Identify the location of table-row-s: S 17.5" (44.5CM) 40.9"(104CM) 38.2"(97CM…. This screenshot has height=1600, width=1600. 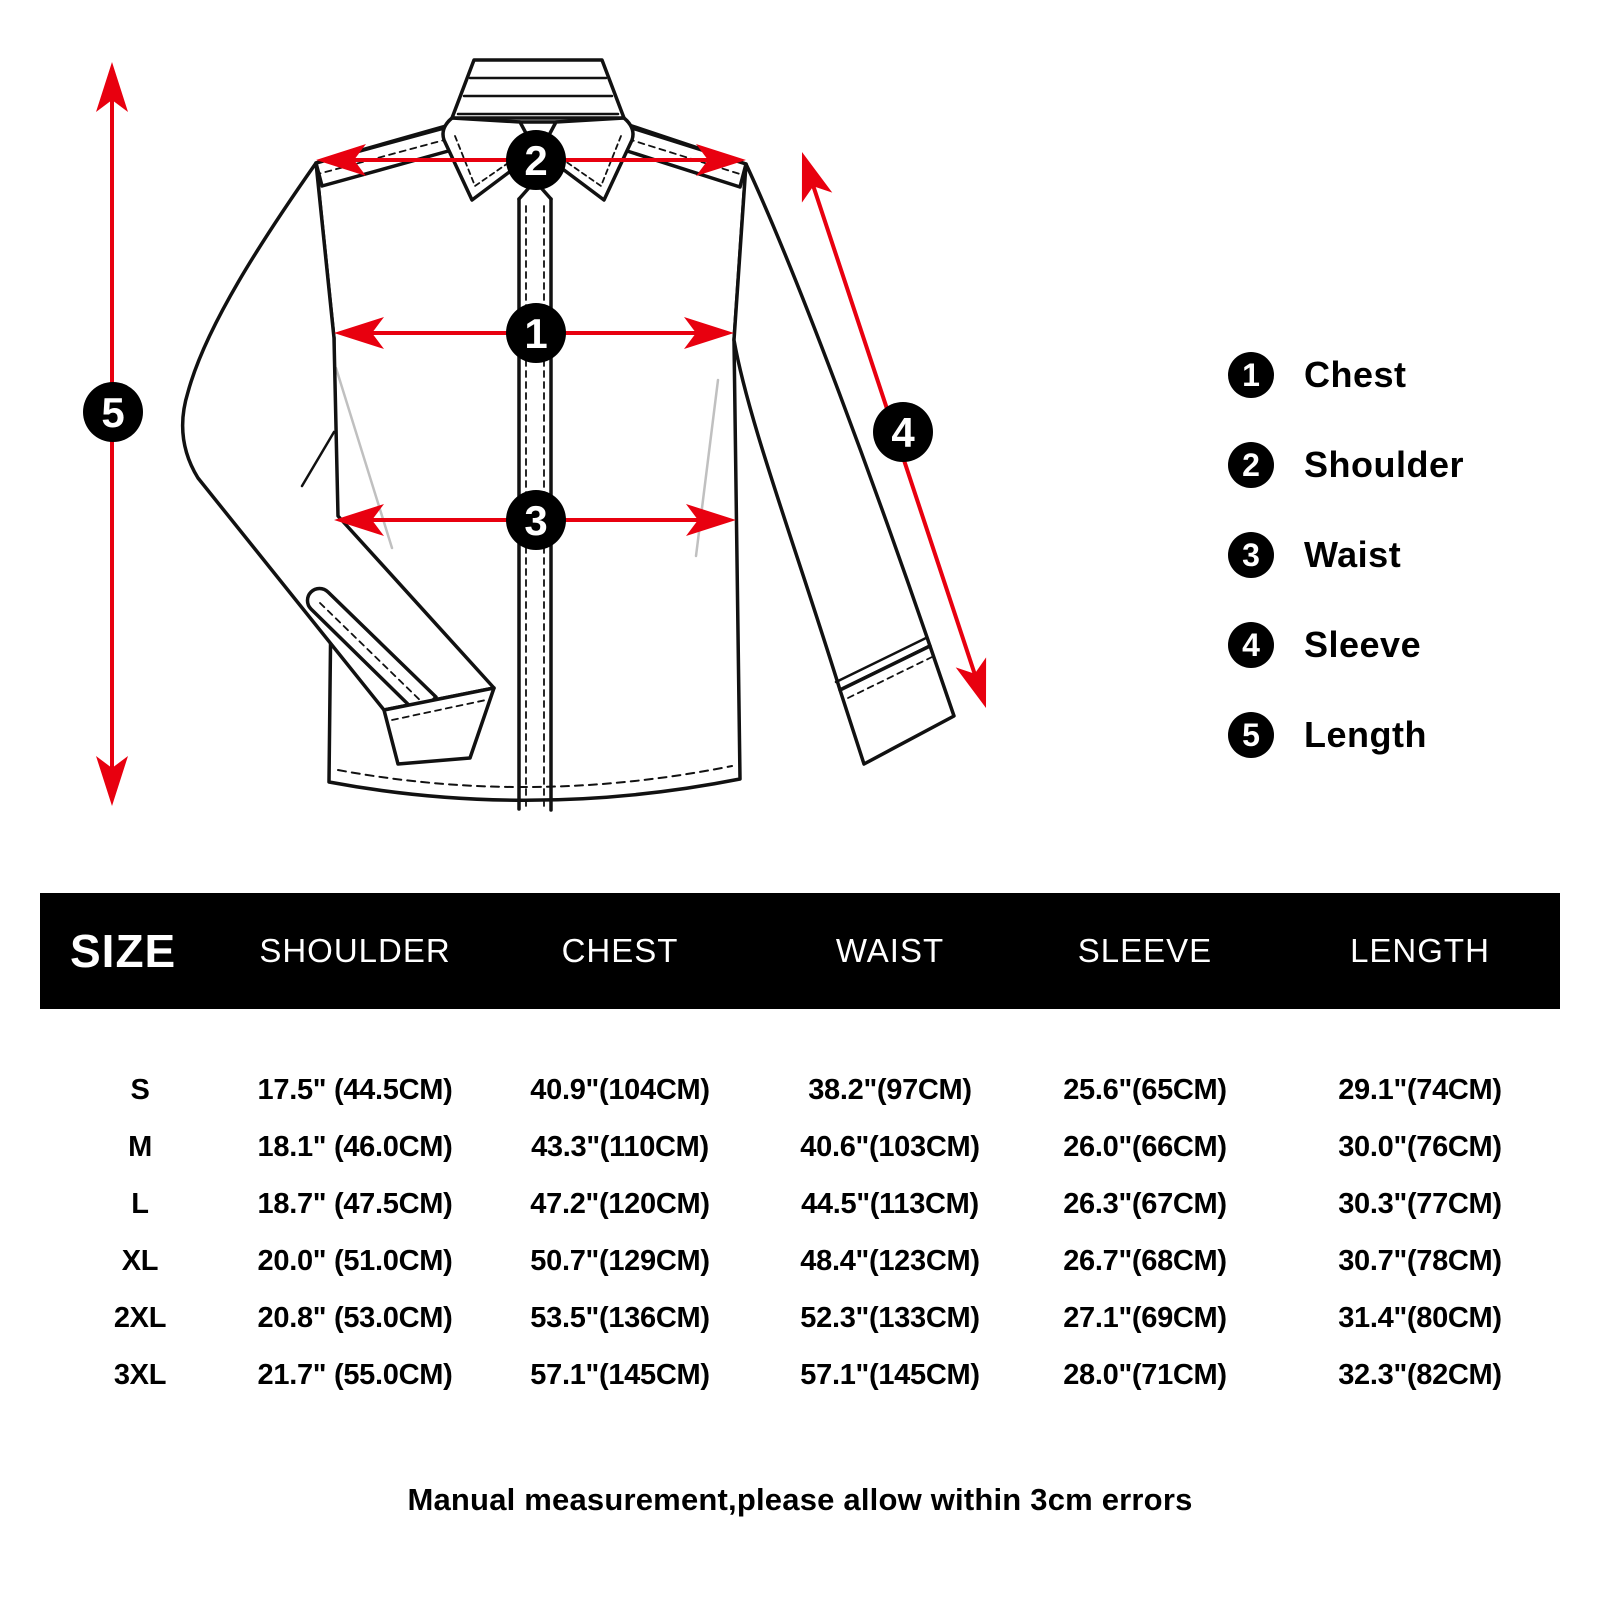
(800, 1090).